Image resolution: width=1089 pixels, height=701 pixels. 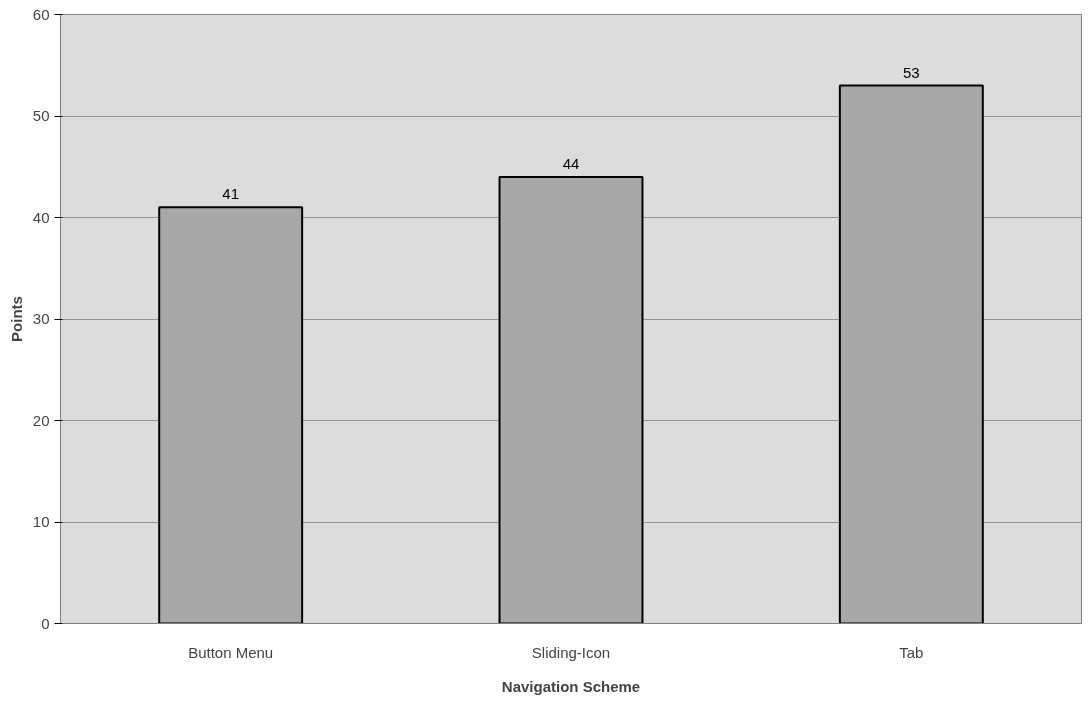 I want to click on x-tick-label: Sliding-Icon, so click(x=571, y=652).